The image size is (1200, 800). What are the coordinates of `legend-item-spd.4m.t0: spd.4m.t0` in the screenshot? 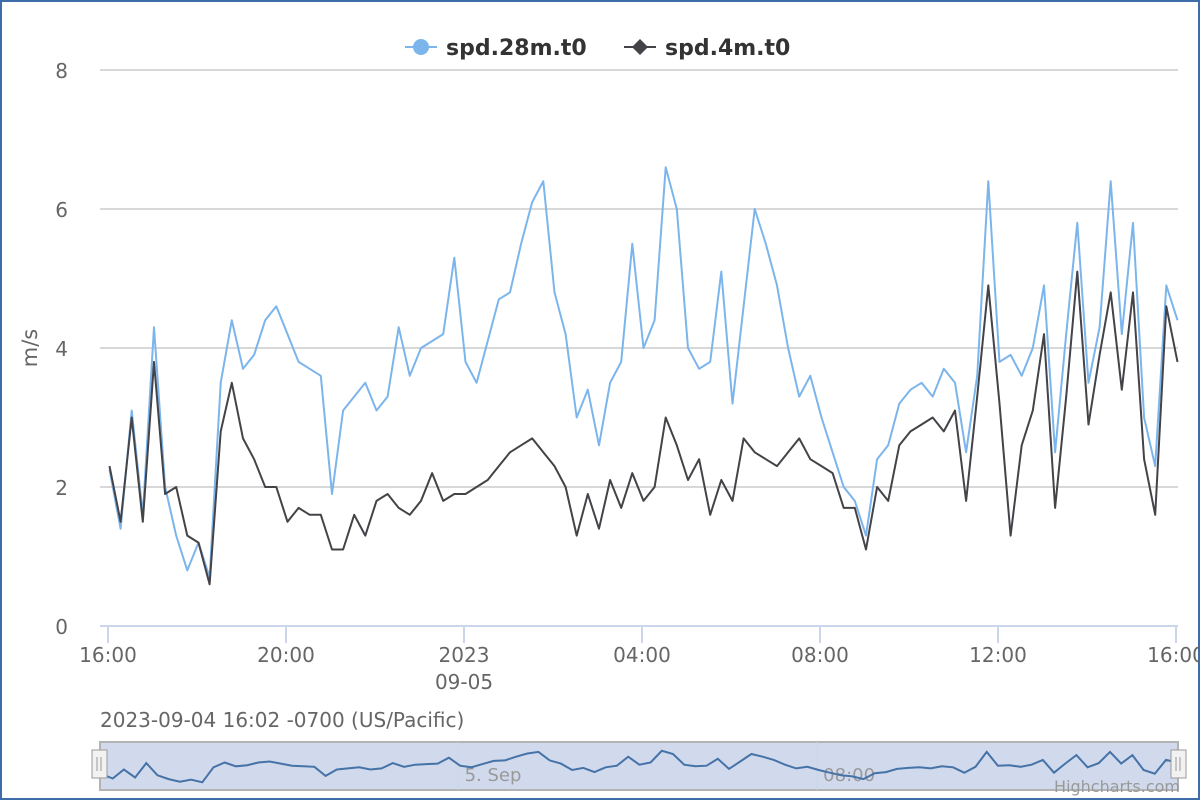 It's located at (707, 48).